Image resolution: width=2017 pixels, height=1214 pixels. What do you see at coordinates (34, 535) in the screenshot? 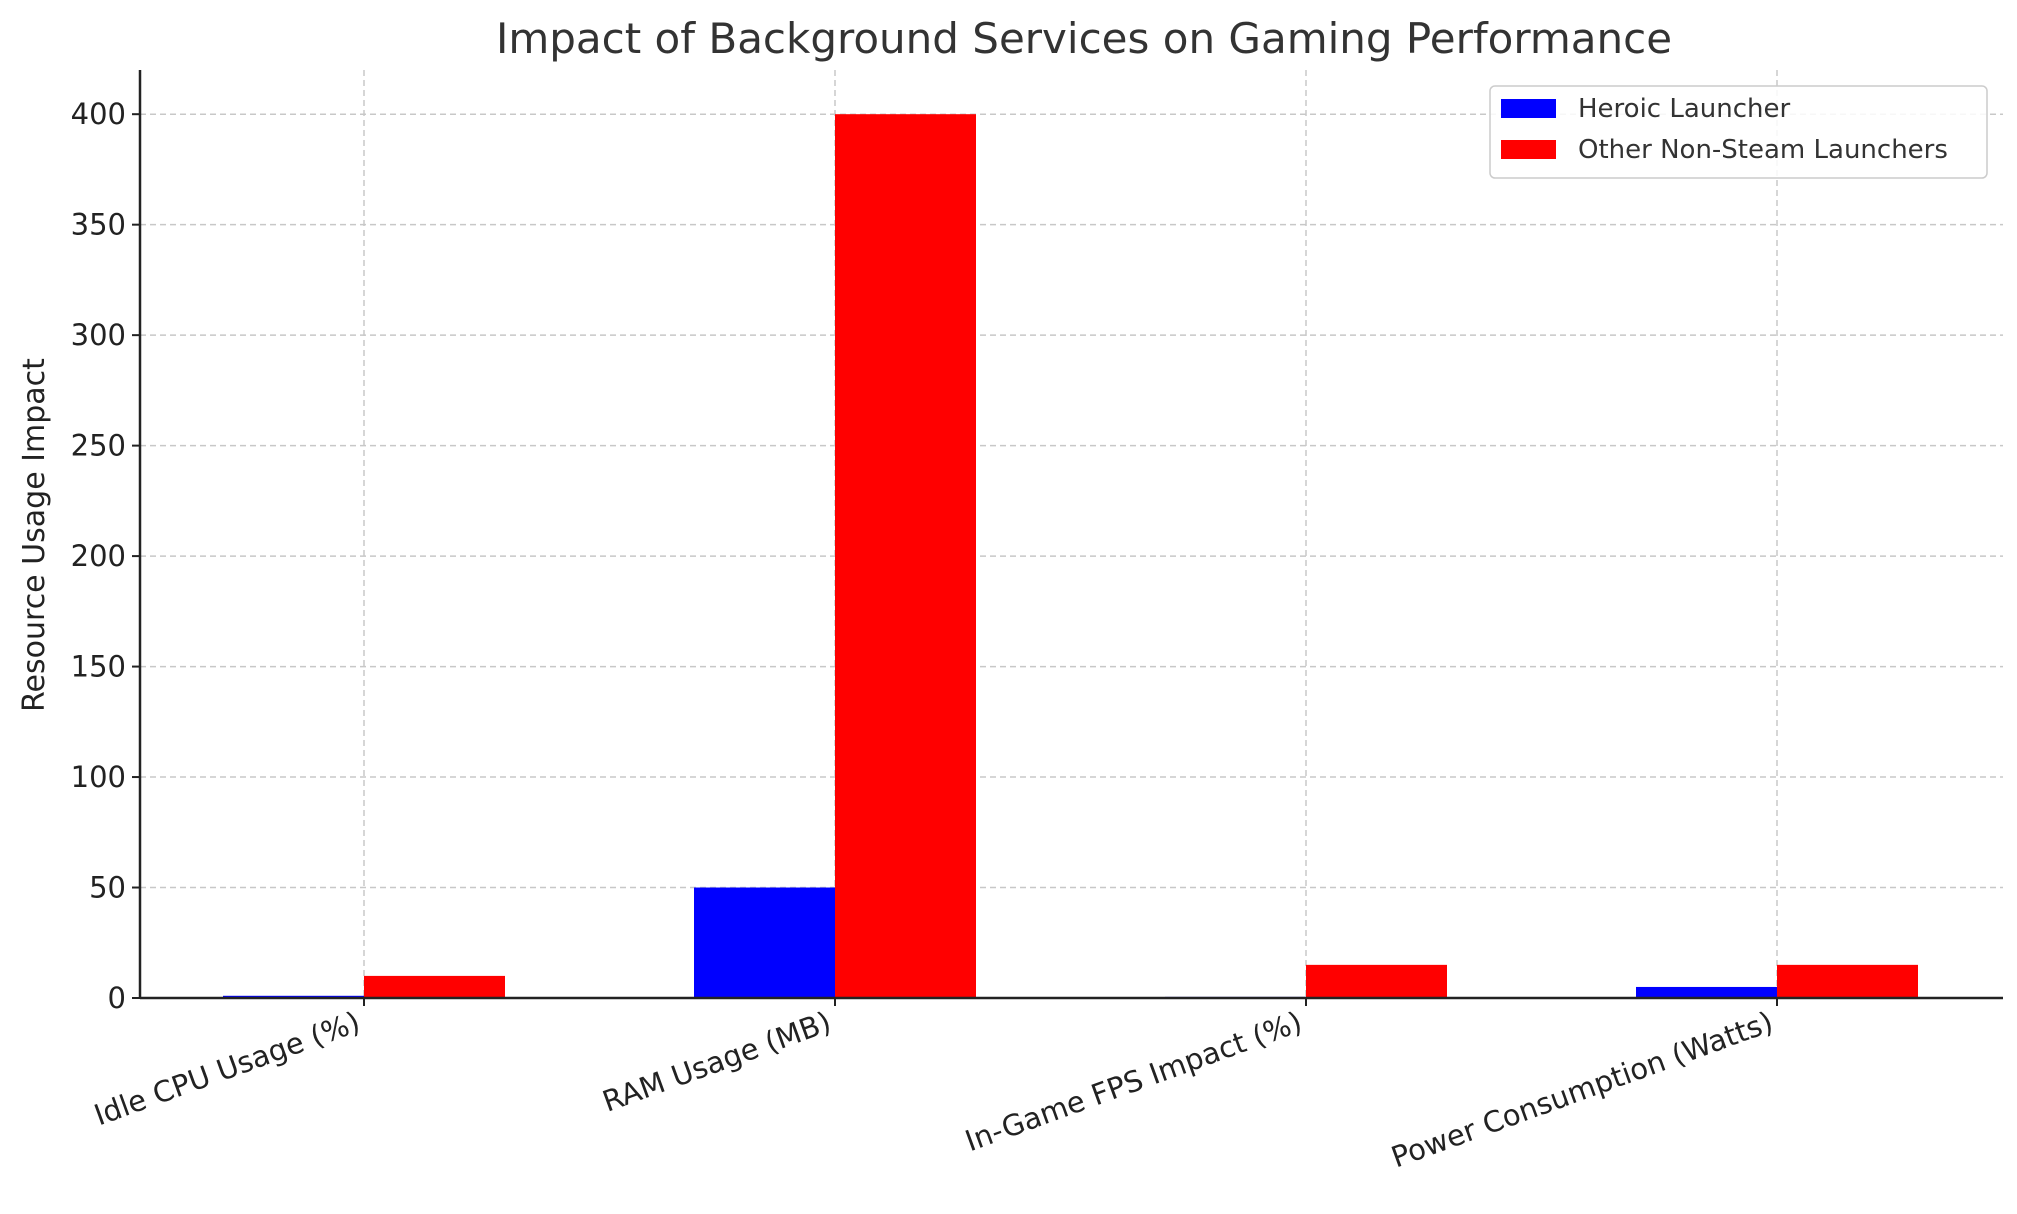
I see `y-axis-label: Resource Usage Impact` at bounding box center [34, 535].